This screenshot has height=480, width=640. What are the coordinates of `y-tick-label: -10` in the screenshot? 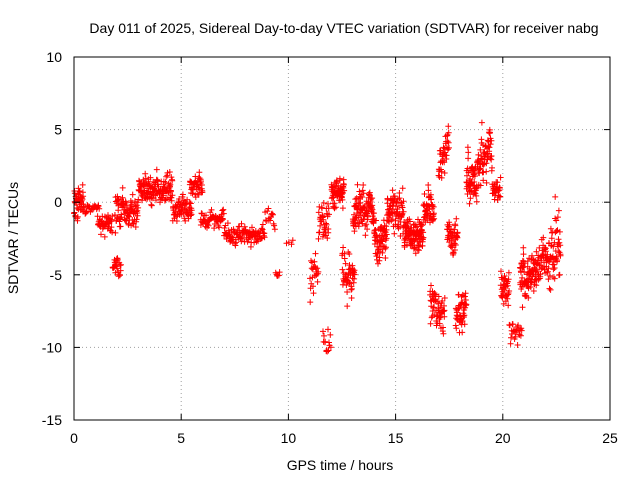 It's located at (52, 347).